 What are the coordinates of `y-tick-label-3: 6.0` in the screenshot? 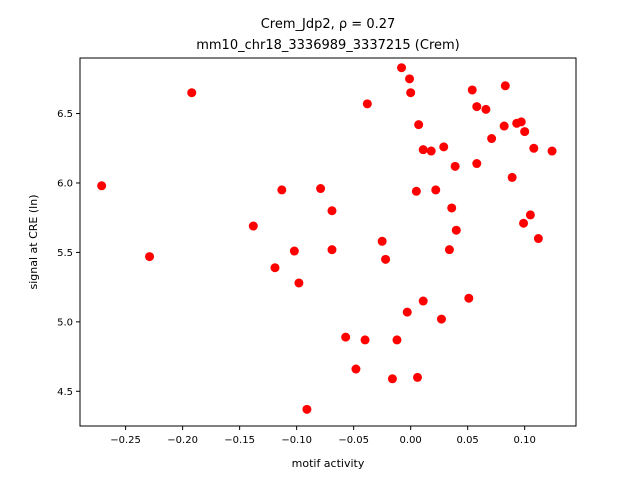 It's located at (65, 183).